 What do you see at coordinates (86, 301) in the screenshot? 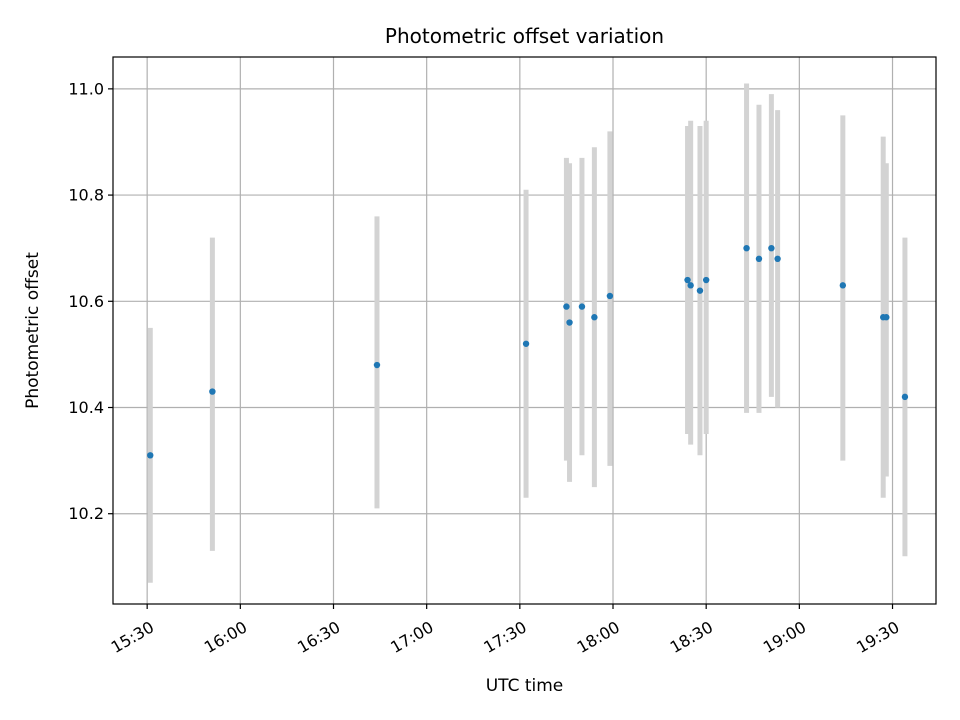
I see `y-tick-label: 10.6` at bounding box center [86, 301].